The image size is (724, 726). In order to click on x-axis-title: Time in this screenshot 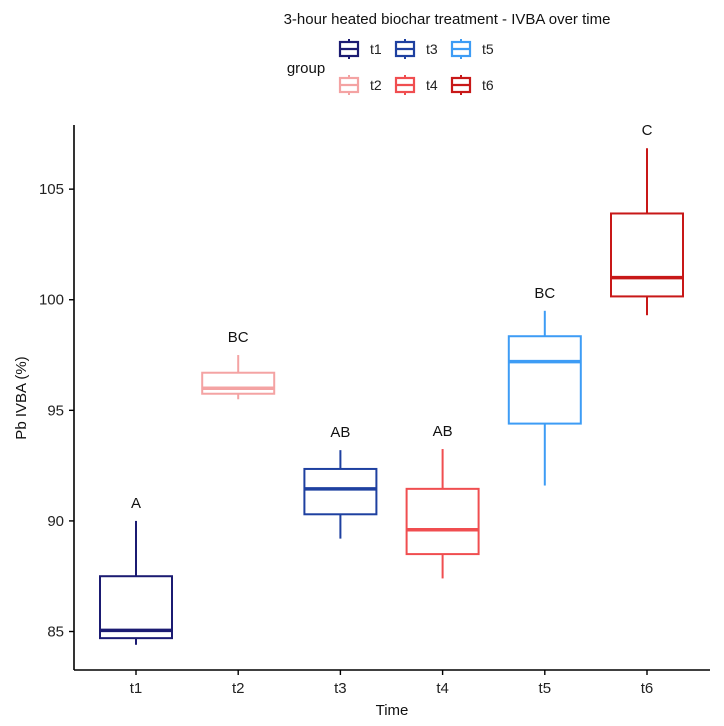, I will do `click(392, 710)`.